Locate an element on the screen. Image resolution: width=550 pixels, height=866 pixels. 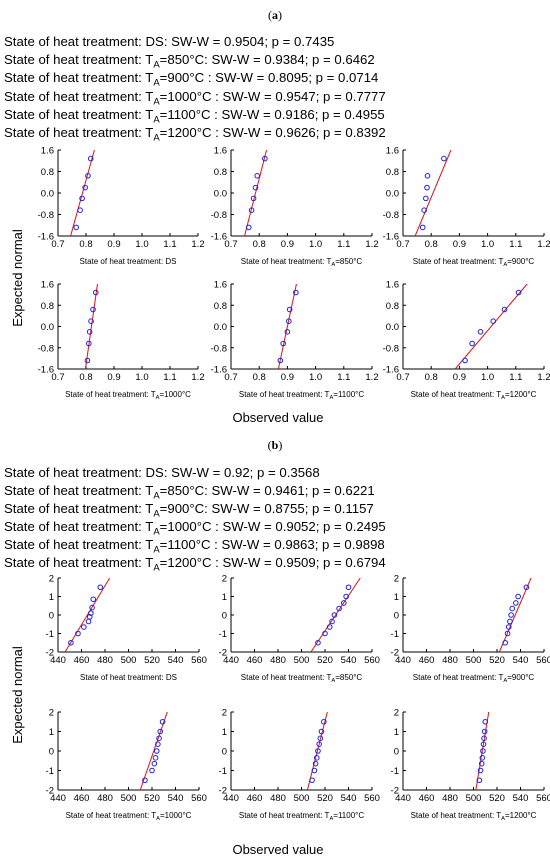
stats-line-3-sub: A is located at coordinates (156, 83).